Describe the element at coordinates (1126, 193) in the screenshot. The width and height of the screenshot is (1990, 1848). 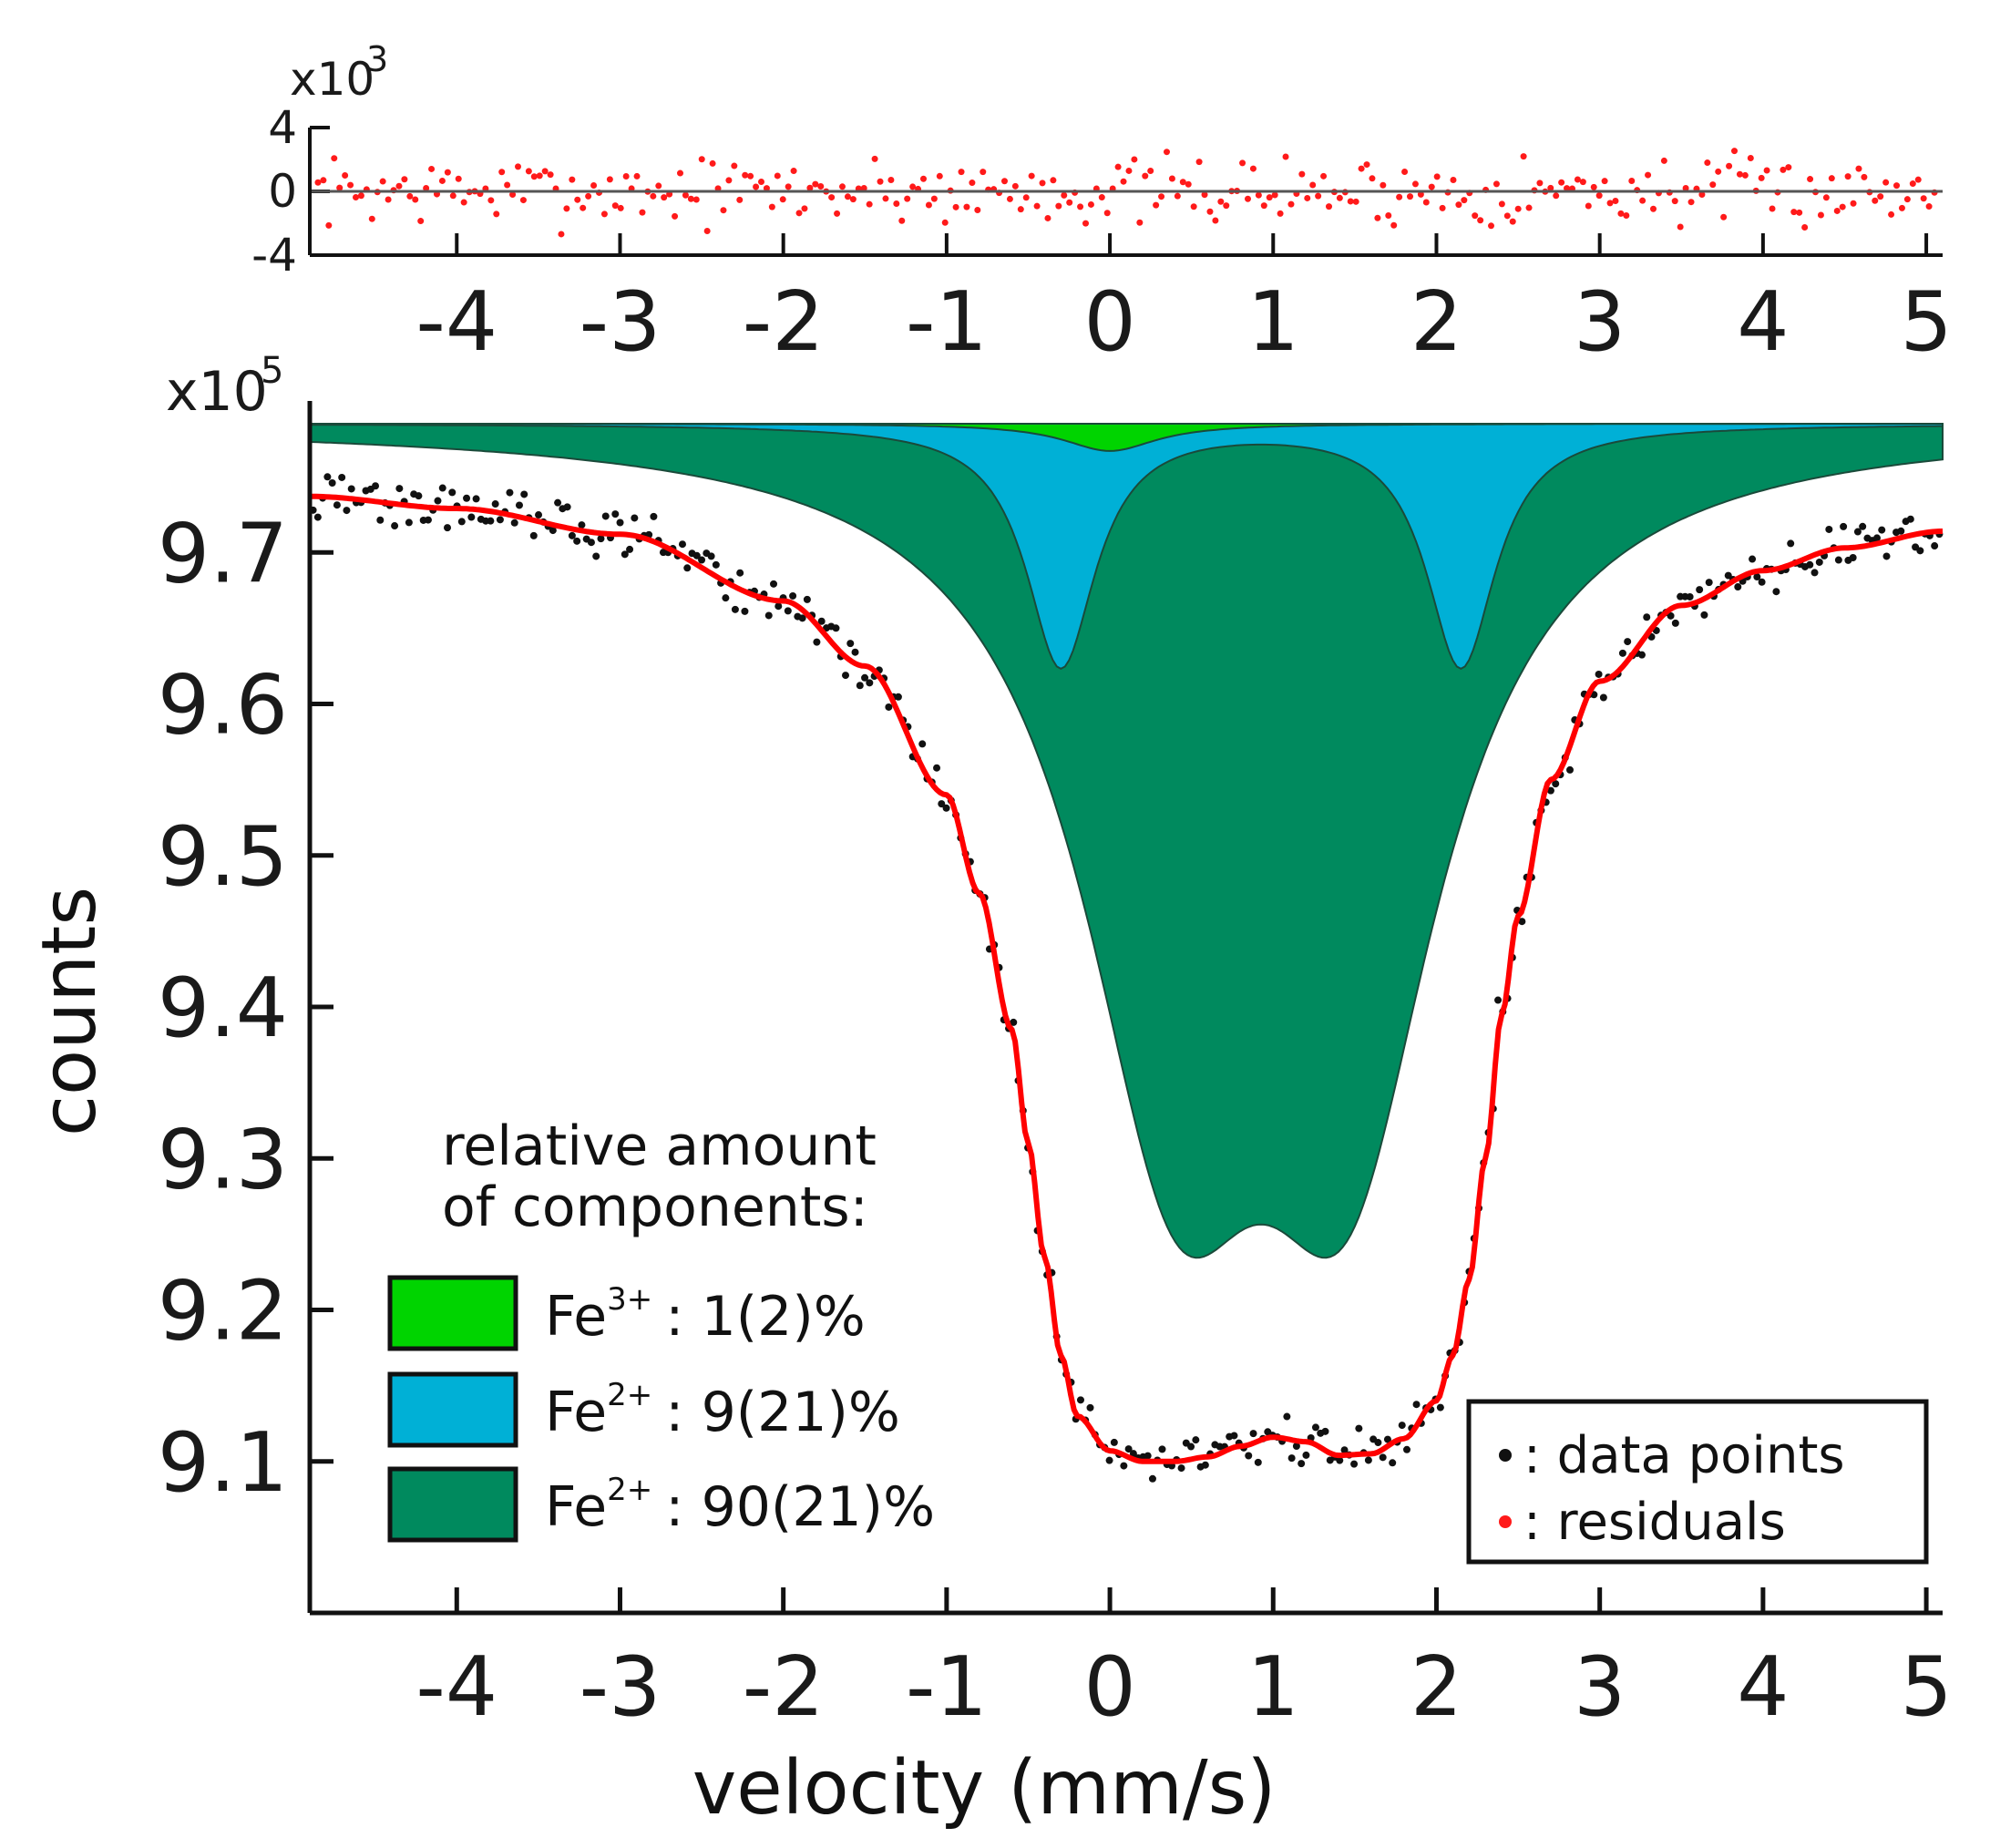
I see `residual-points` at that location.